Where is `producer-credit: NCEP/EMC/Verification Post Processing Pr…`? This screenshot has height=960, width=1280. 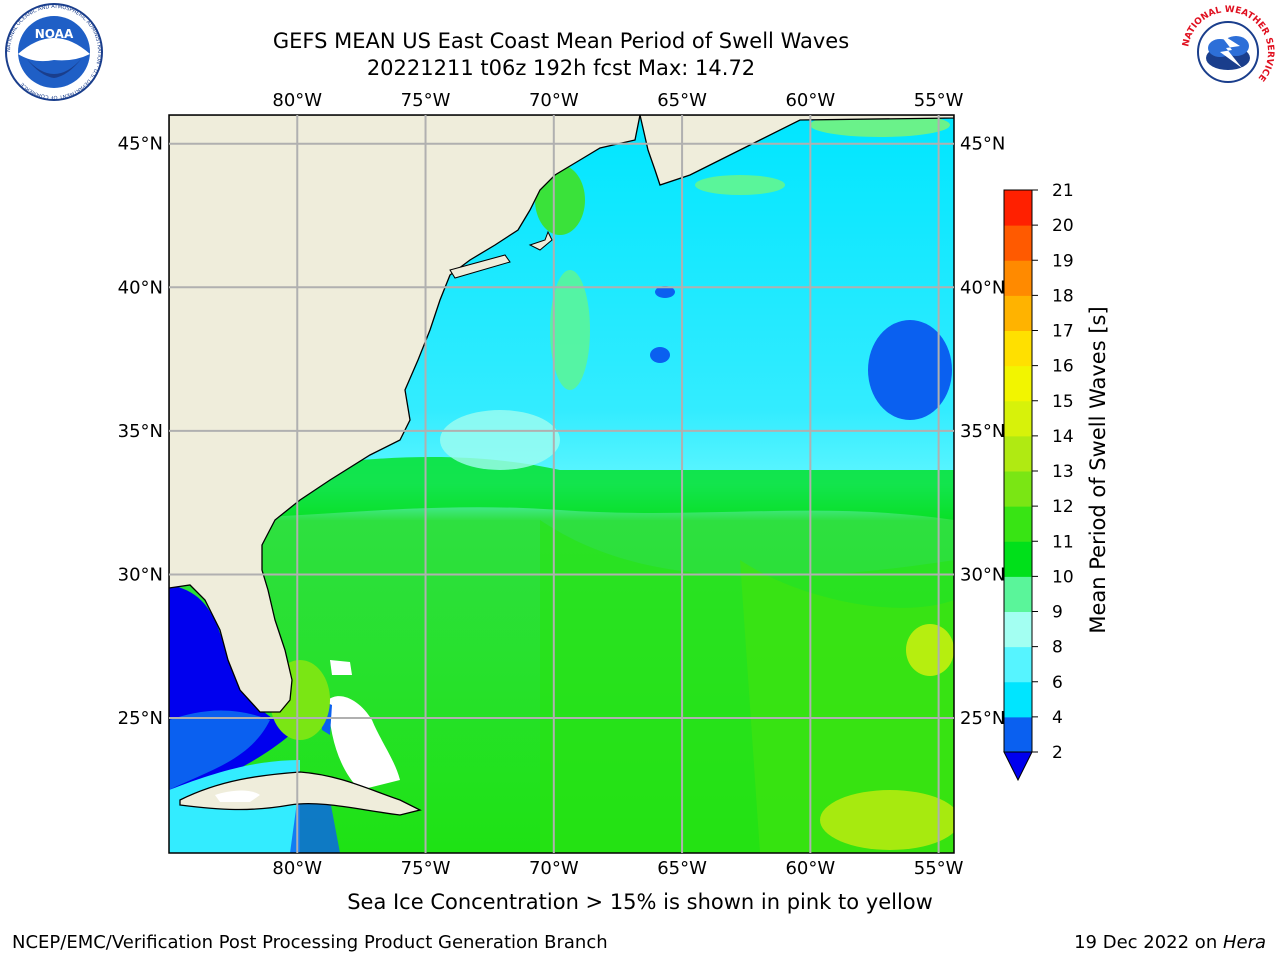
producer-credit: NCEP/EMC/Verification Post Processing Pr… is located at coordinates (310, 942).